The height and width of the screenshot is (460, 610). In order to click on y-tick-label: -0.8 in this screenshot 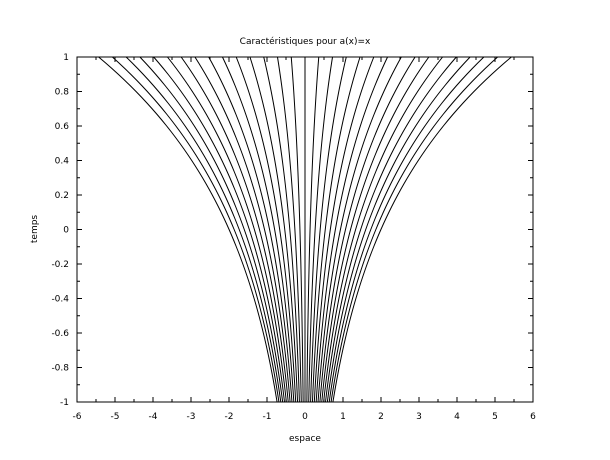, I will do `click(60, 369)`.